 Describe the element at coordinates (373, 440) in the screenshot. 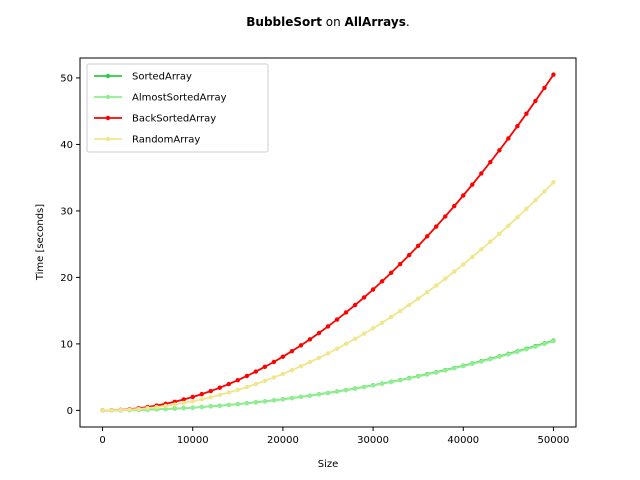

I see `x-tick-label-3: 30000` at that location.